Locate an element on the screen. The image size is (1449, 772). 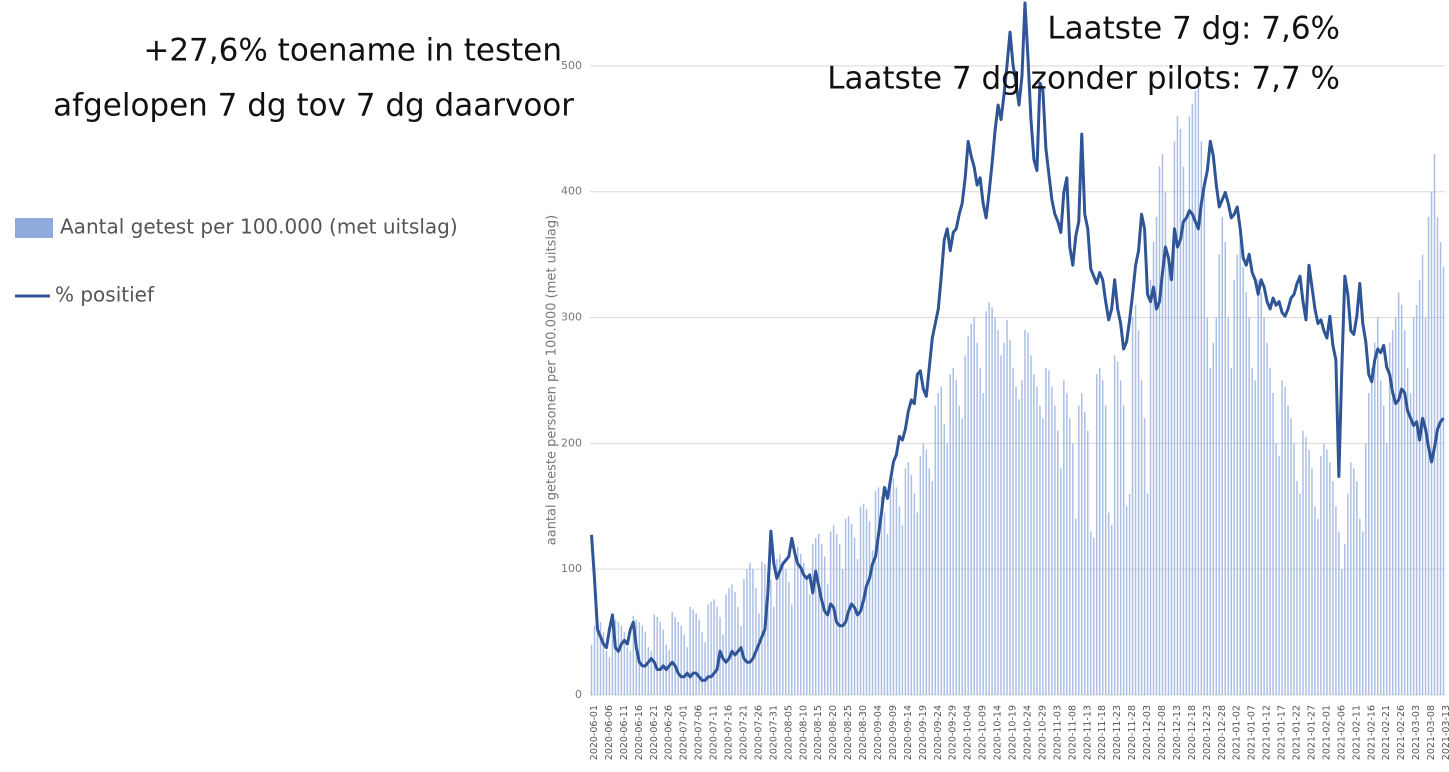
x-tick-label: 2021-02-01 is located at coordinates (1326, 732).